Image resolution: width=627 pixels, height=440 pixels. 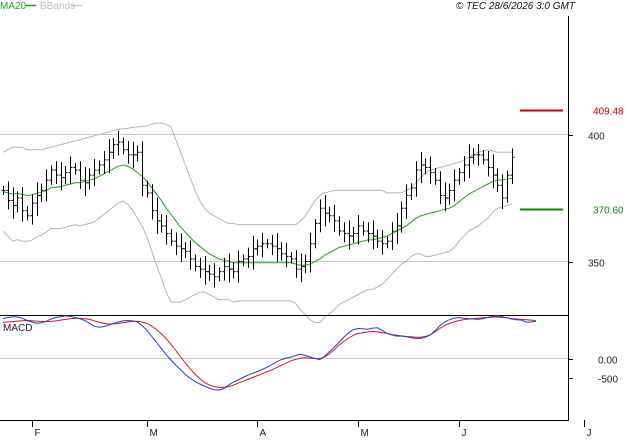 I want to click on x-tick-label: A, so click(x=263, y=433).